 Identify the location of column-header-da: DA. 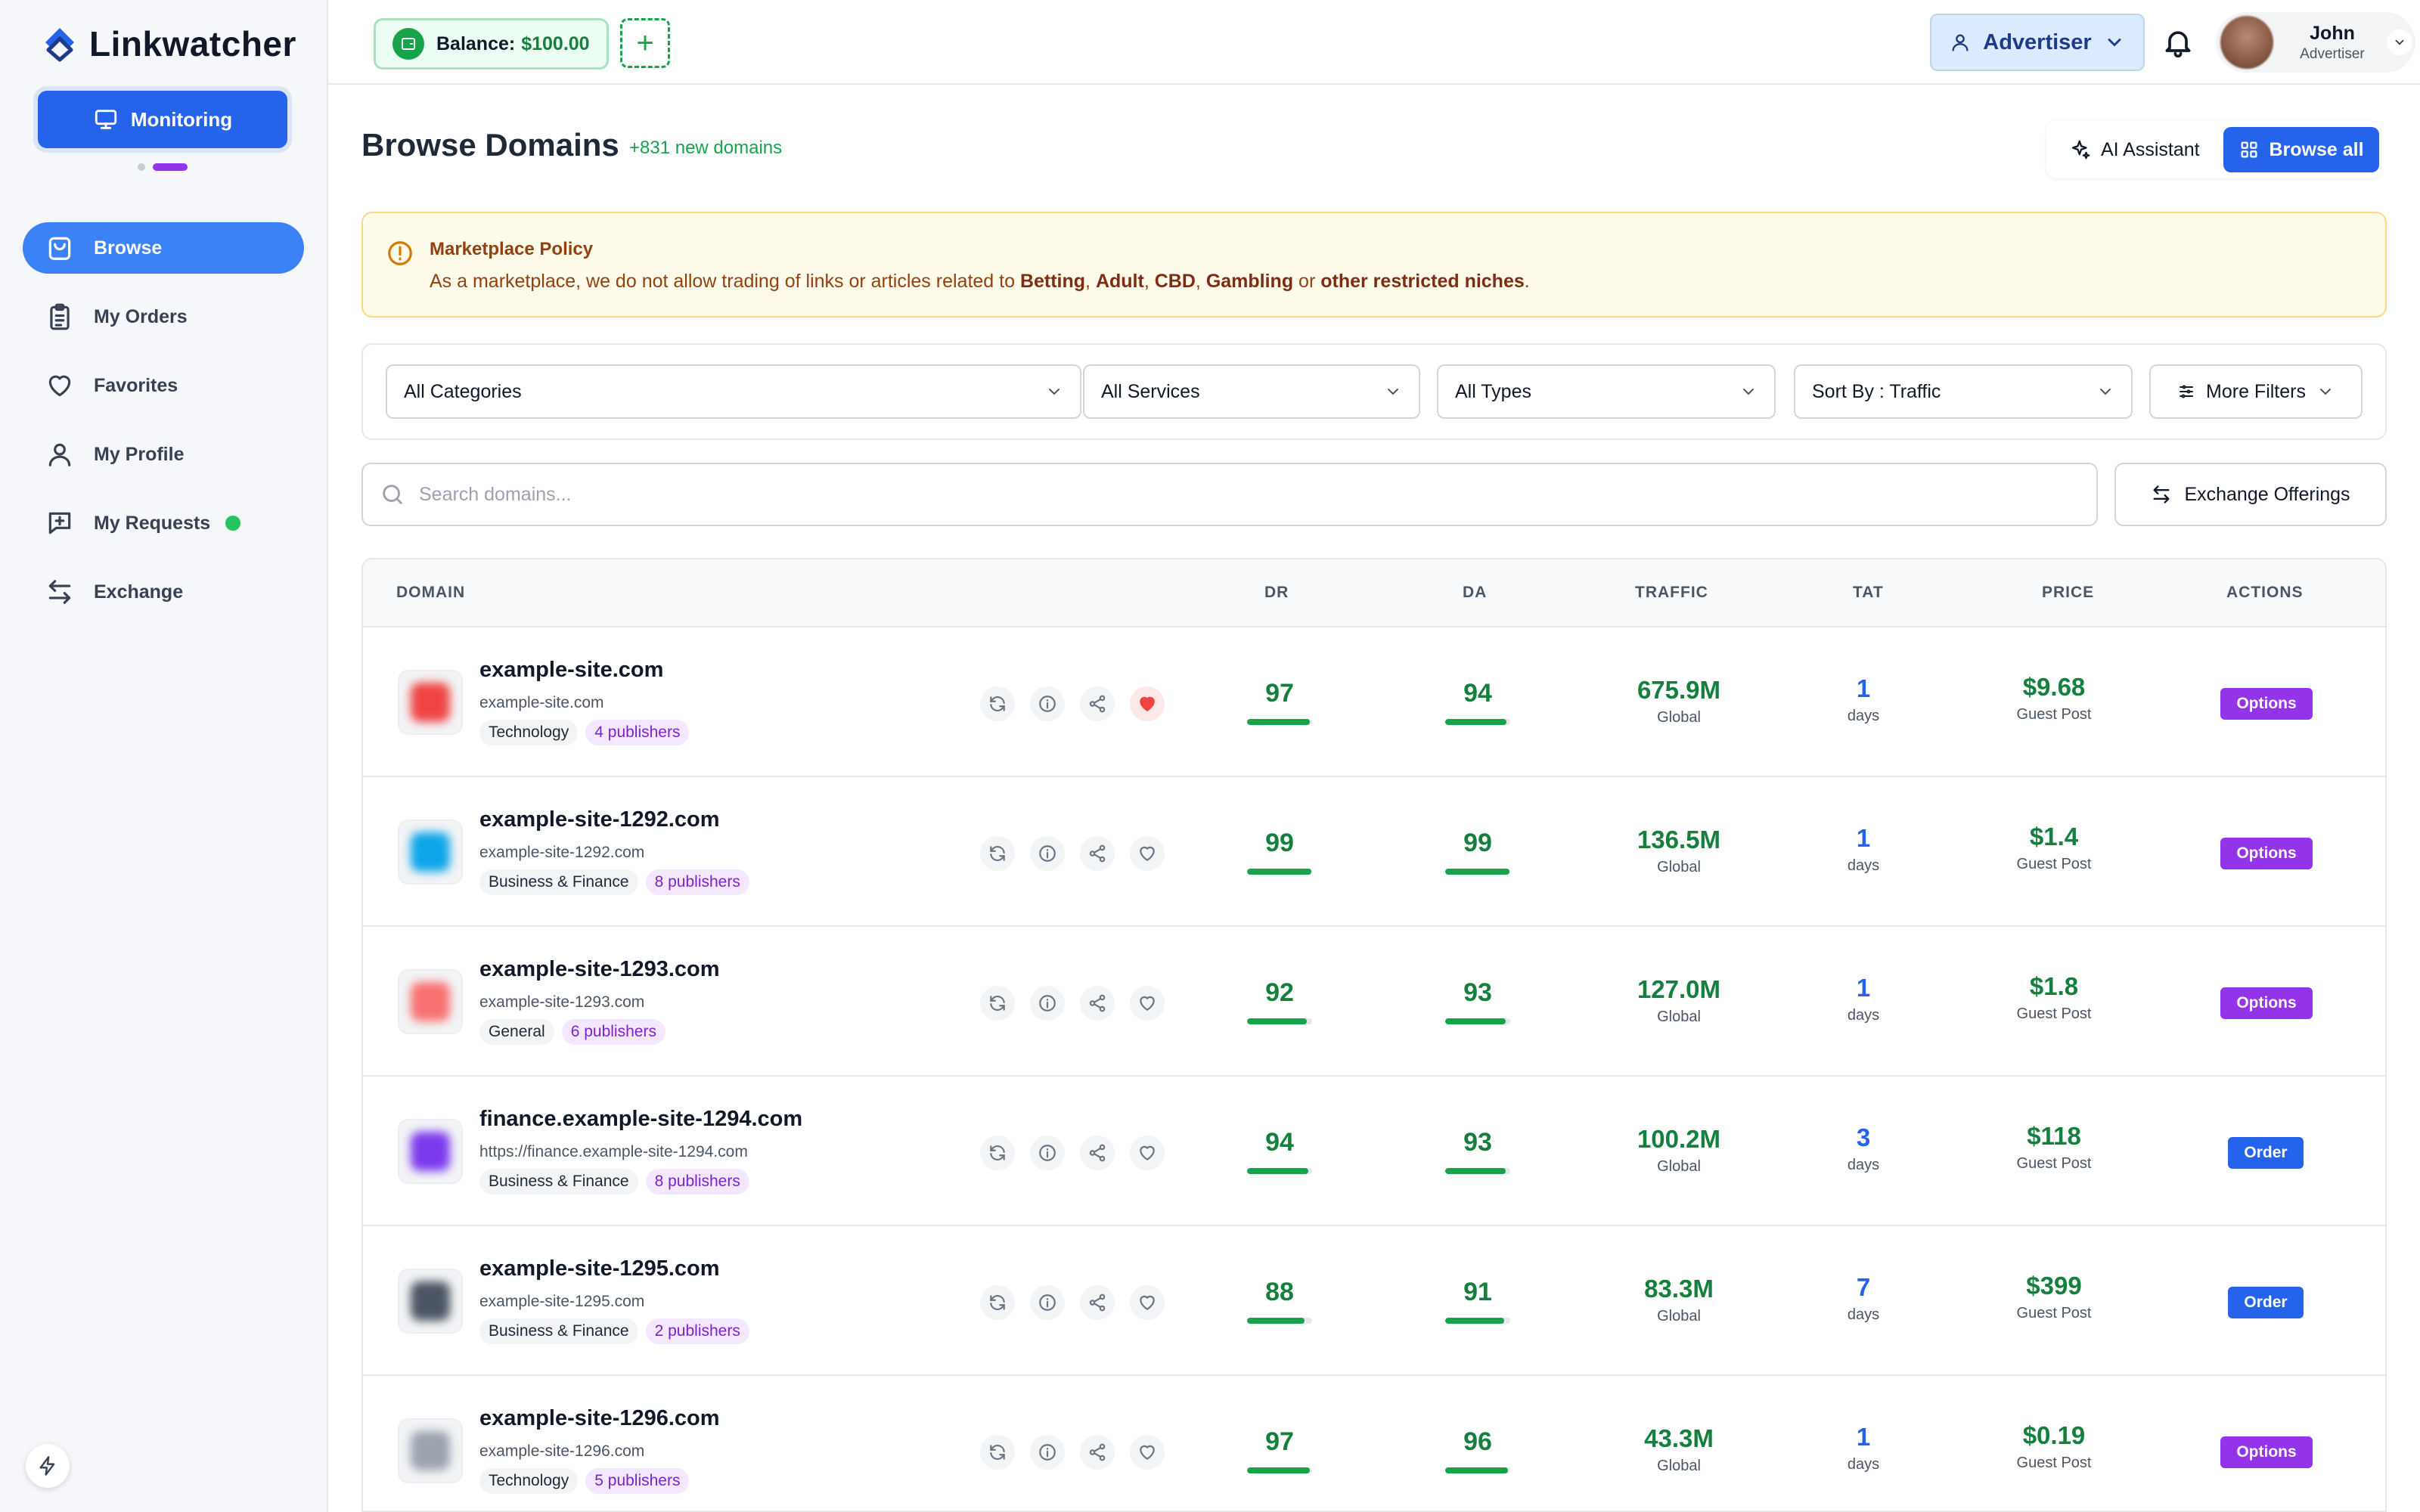
(1475, 592).